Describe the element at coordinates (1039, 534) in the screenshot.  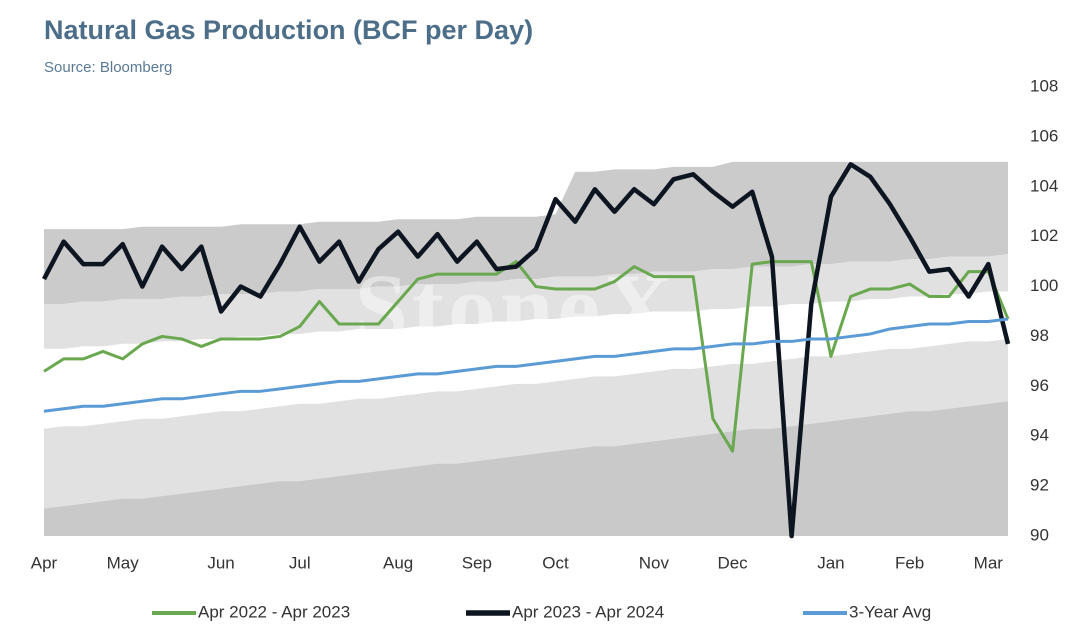
I see `y-tick-label: 90` at that location.